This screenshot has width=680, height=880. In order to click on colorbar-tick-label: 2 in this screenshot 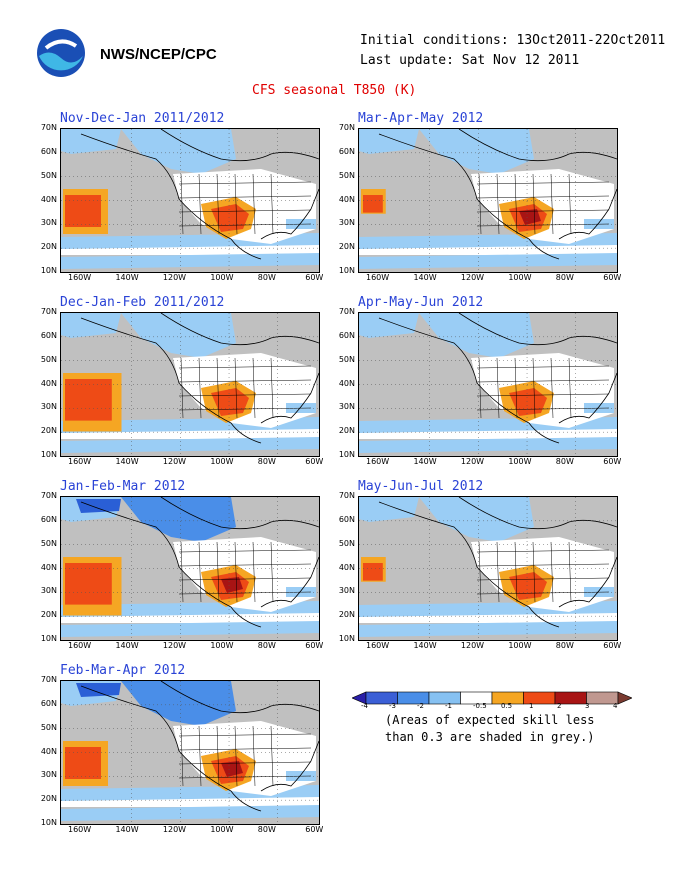, I will do `click(559, 706)`.